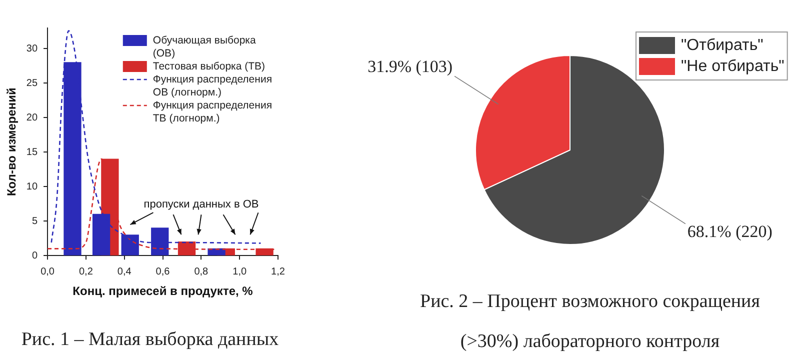  What do you see at coordinates (410, 66) in the screenshot?
I see `data-label: 31.9% (103)` at bounding box center [410, 66].